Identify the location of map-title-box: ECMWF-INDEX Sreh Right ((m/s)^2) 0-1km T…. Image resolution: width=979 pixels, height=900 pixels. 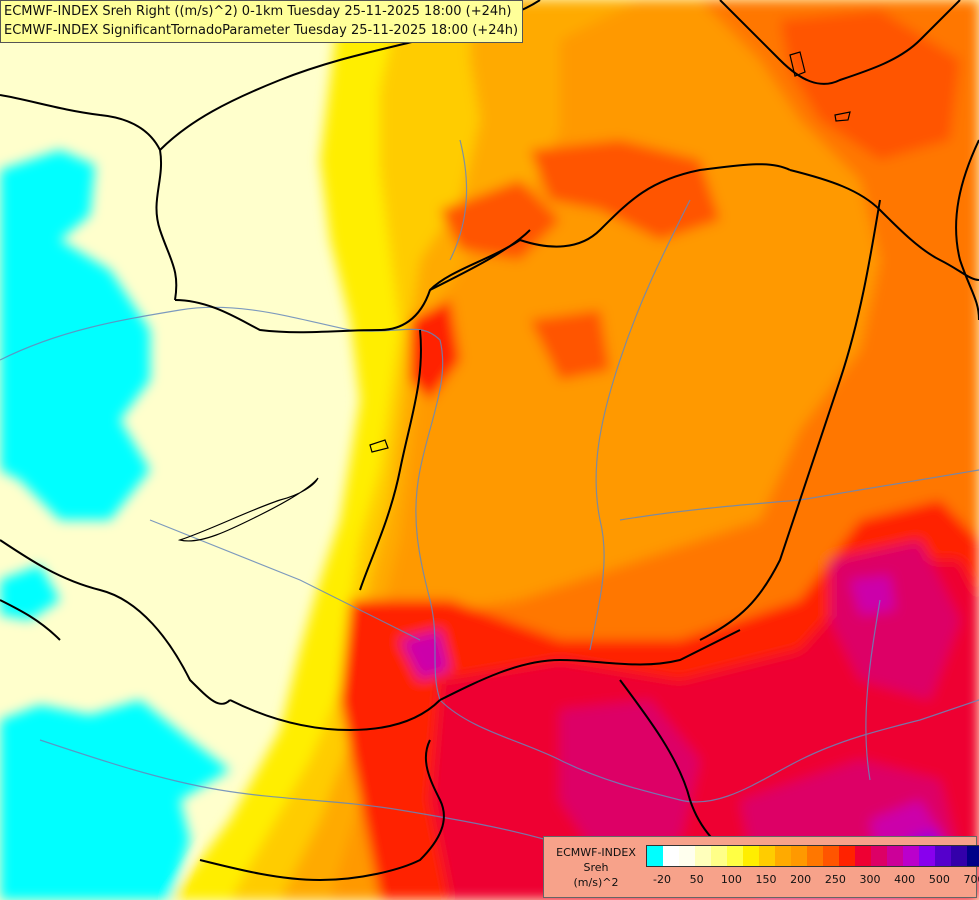
(262, 21).